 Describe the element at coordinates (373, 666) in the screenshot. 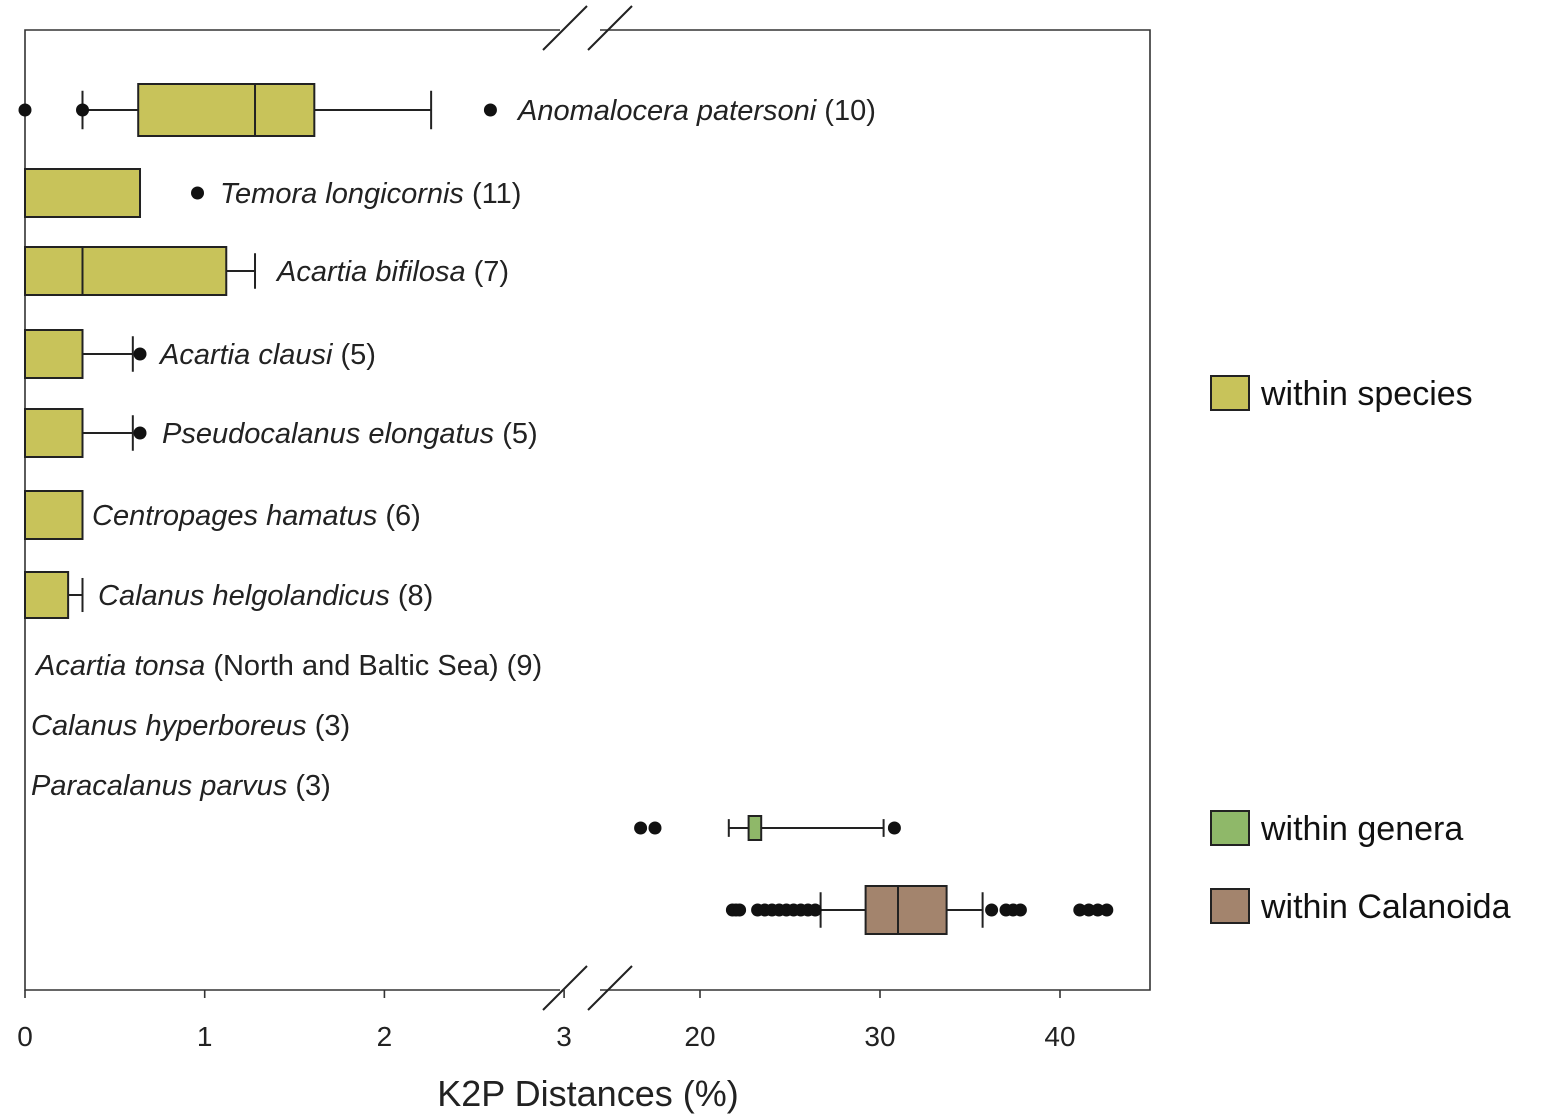

I see `species-count: (North and Baltic Sea) (9)` at that location.